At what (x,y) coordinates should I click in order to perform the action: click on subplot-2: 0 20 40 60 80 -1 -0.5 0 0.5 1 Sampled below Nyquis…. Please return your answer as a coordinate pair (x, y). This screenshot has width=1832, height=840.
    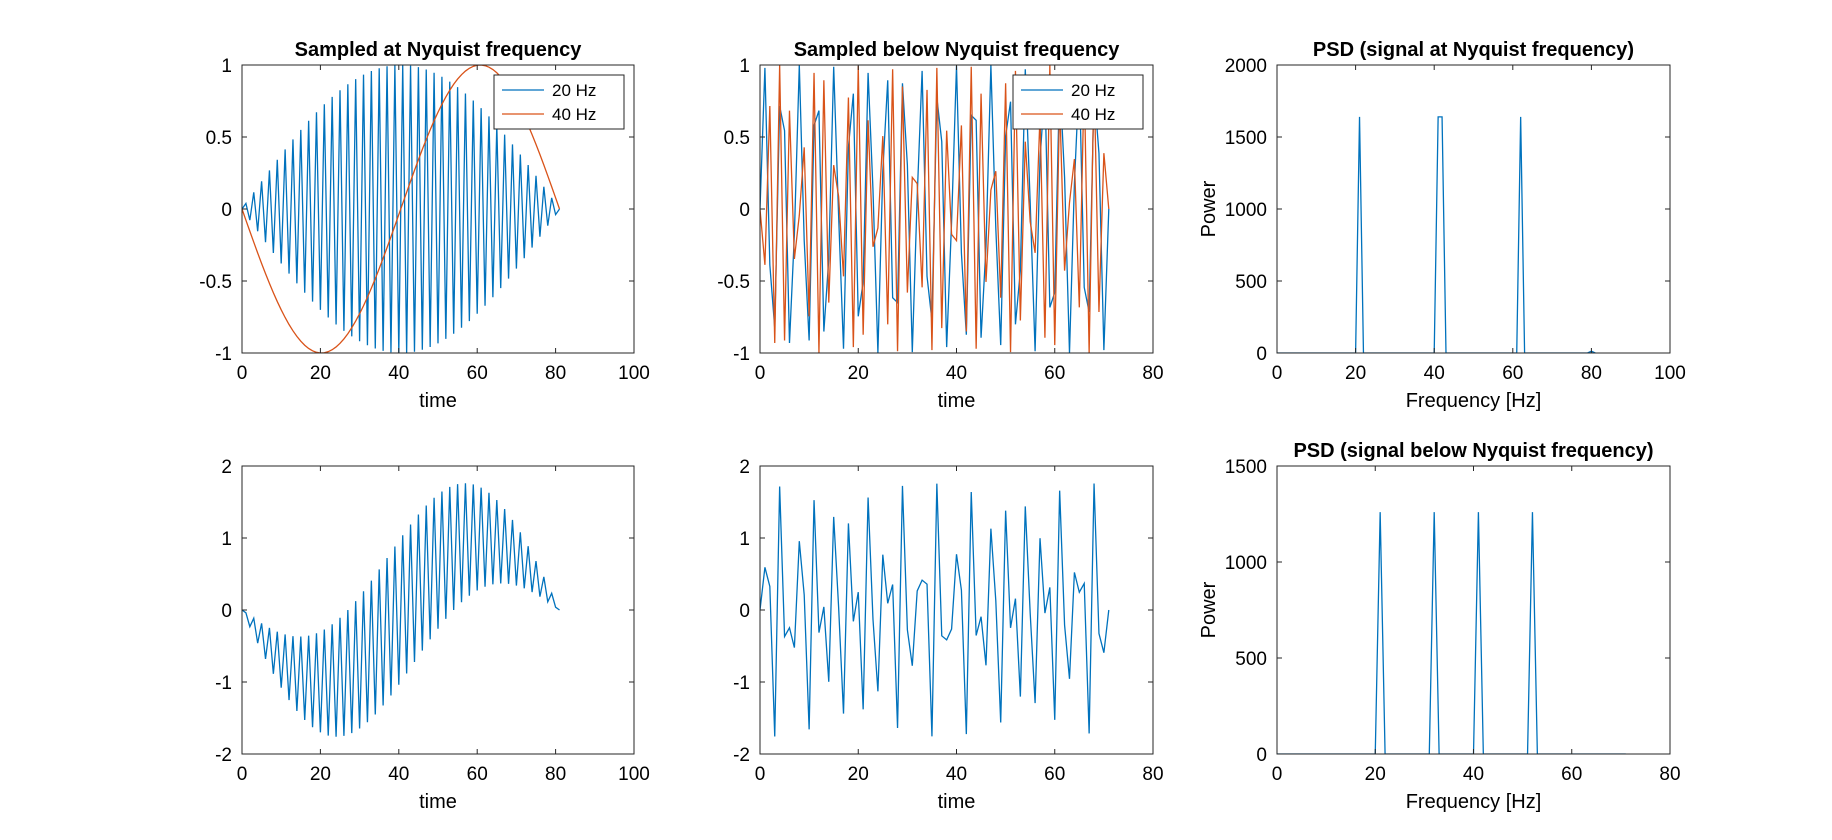
    Looking at the image, I should click on (940, 225).